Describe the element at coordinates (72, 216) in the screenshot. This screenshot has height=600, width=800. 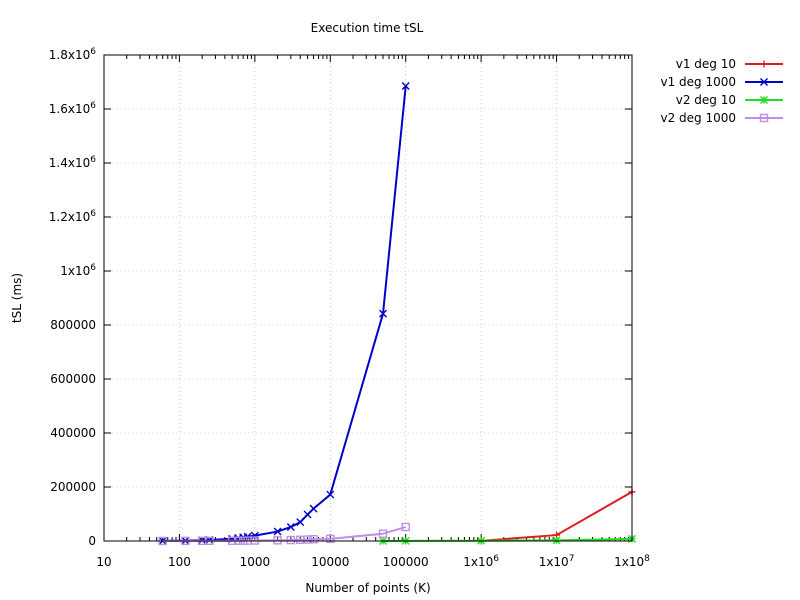
I see `y-tick-label: 1.2x106` at that location.